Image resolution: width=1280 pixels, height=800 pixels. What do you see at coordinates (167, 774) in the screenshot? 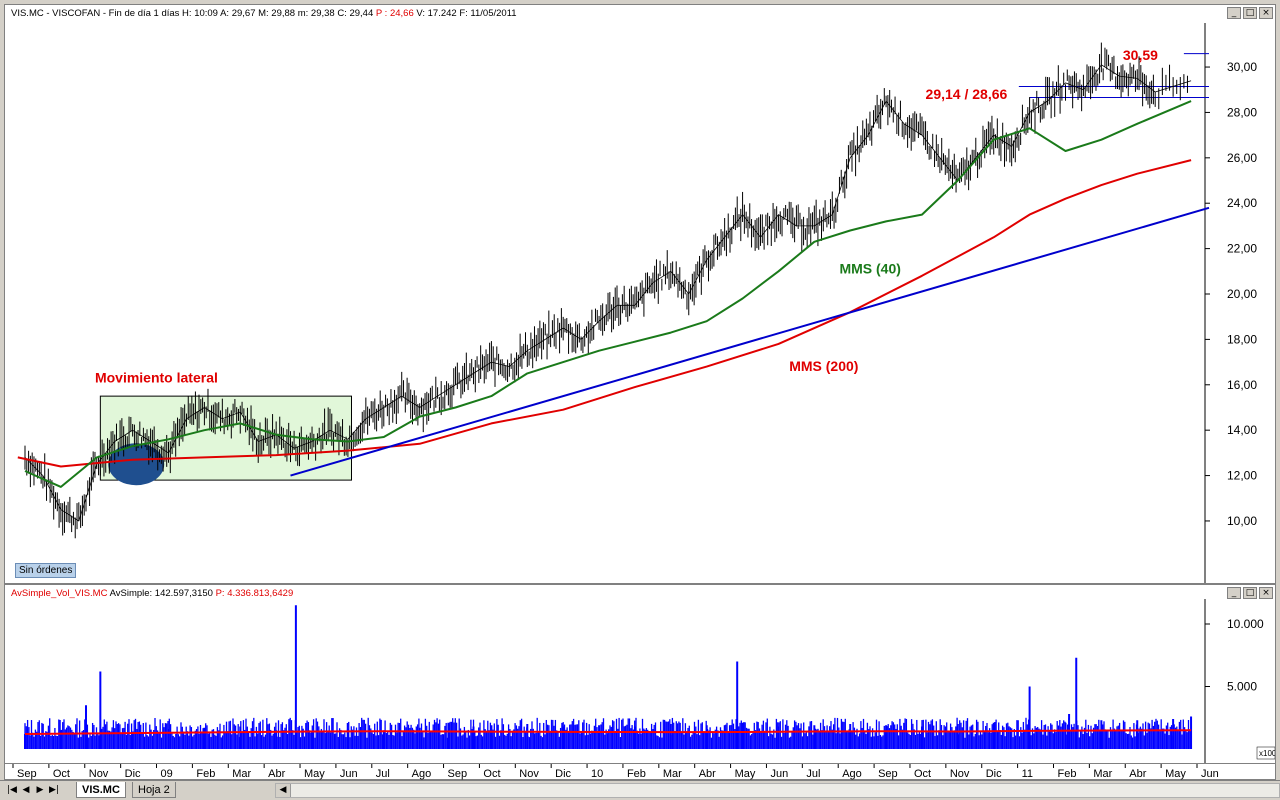
I see `date-axis-tick-label: 09` at bounding box center [167, 774].